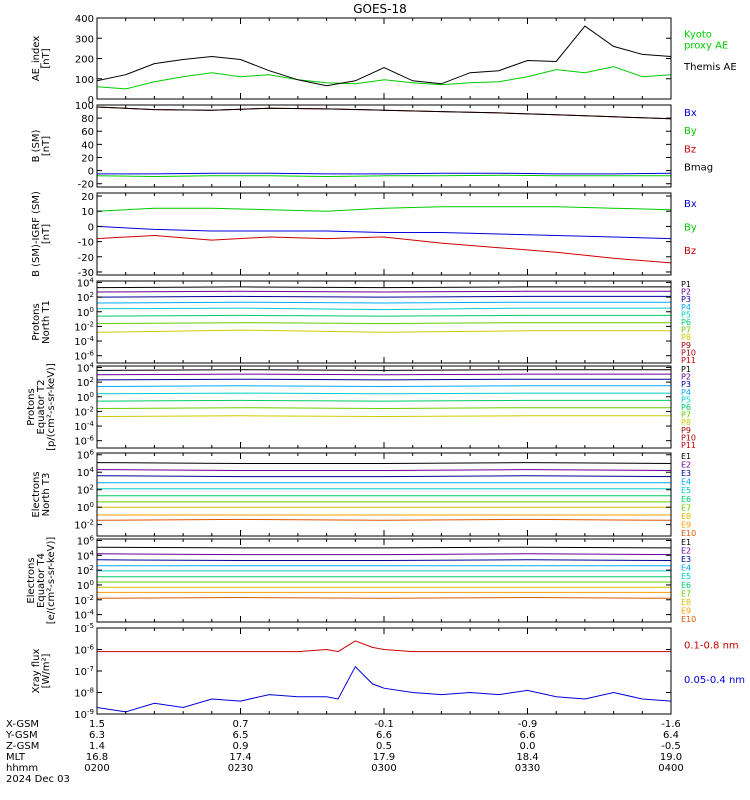  What do you see at coordinates (686, 516) in the screenshot?
I see `channel-label-e8: E8` at bounding box center [686, 516].